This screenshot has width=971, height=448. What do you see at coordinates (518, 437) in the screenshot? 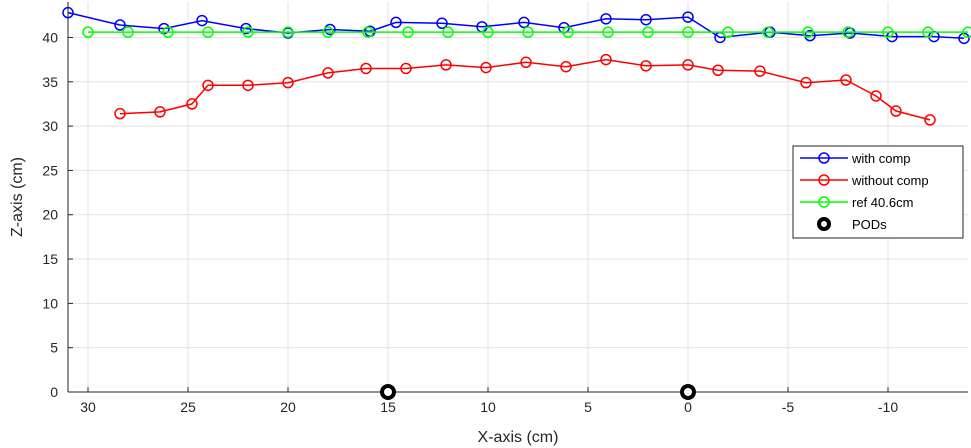
I see `x-axis-label: X-axis (cm)` at bounding box center [518, 437].